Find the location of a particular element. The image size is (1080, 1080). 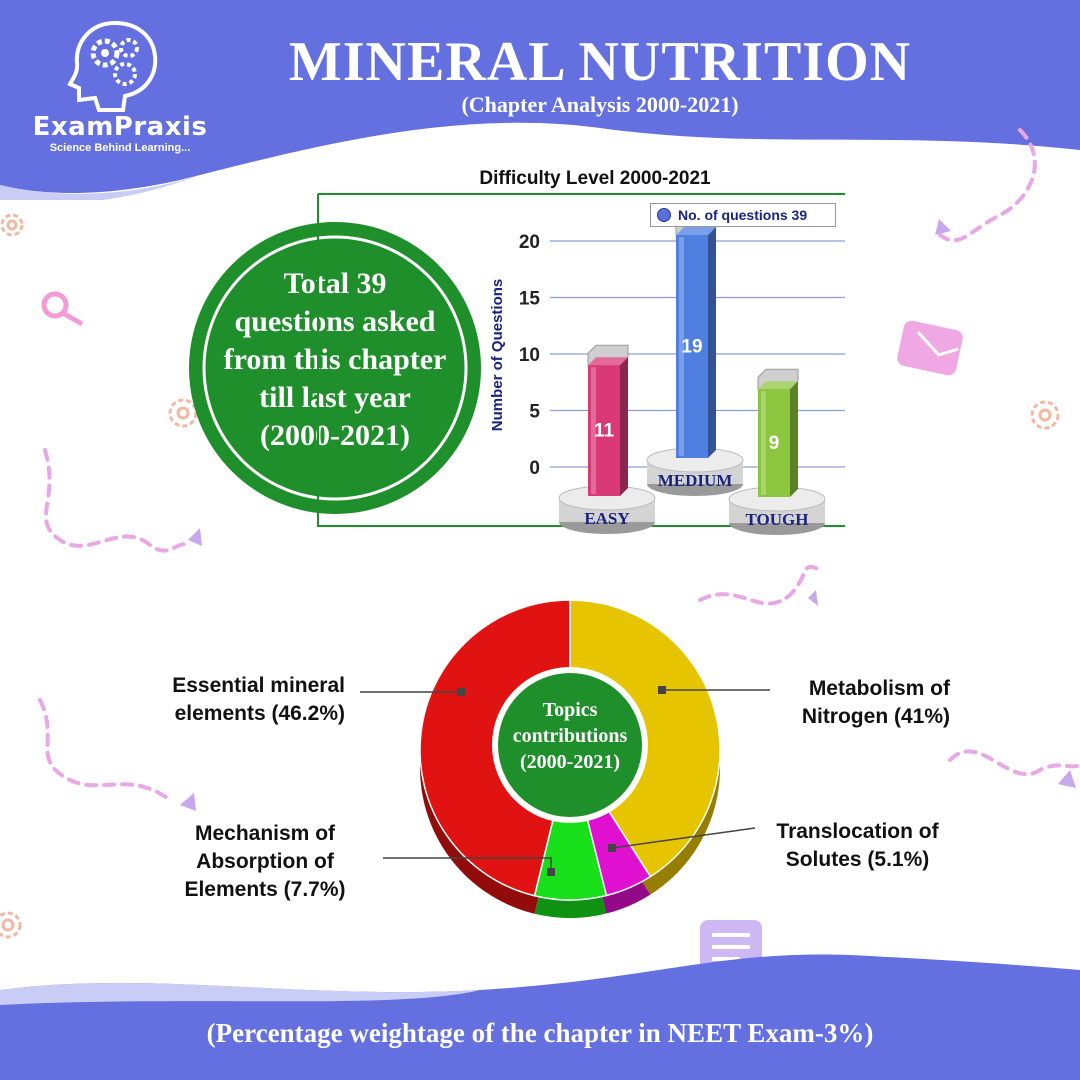

label-line: Mechanism of is located at coordinates (265, 833).